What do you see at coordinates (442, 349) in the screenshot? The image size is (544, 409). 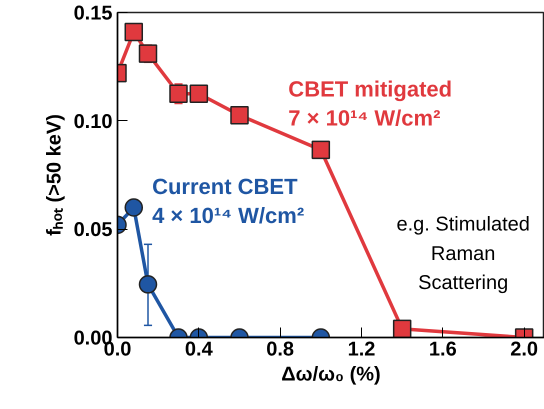 I see `x-tick-label: 1.6` at bounding box center [442, 349].